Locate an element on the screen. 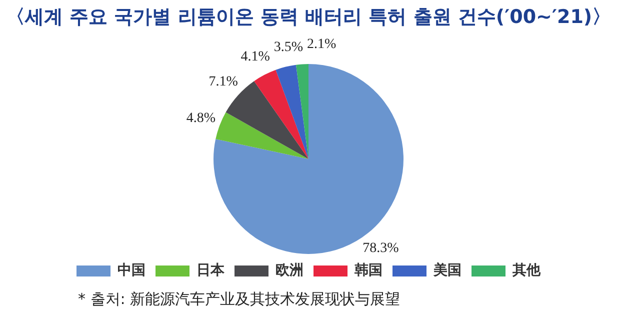 The width and height of the screenshot is (617, 314). legend-label: 美国 is located at coordinates (447, 270).